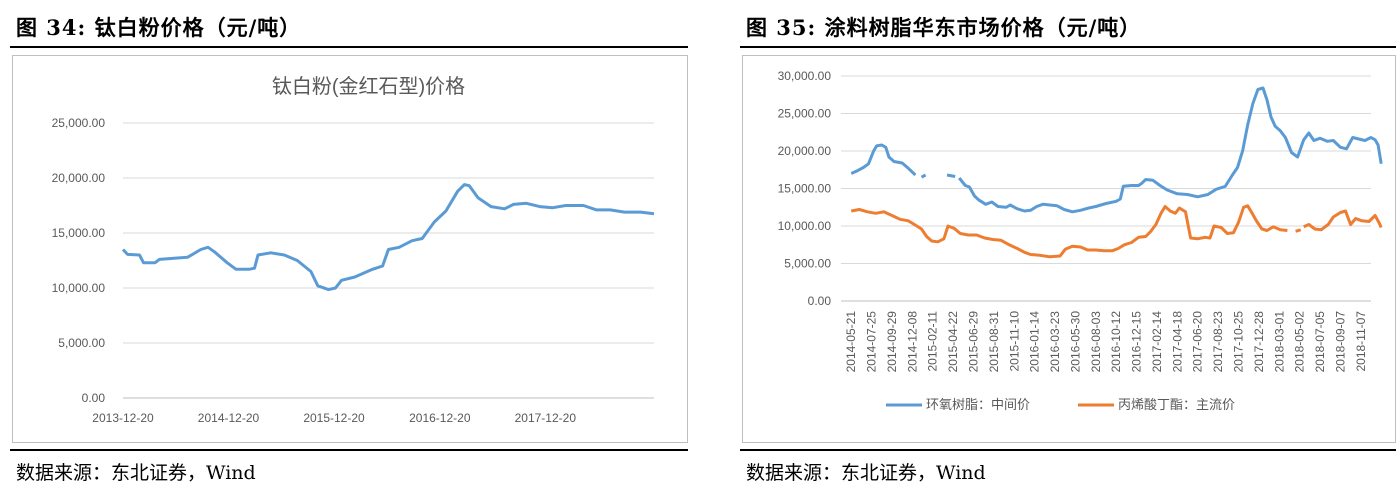  I want to click on price-line, so click(388, 237).